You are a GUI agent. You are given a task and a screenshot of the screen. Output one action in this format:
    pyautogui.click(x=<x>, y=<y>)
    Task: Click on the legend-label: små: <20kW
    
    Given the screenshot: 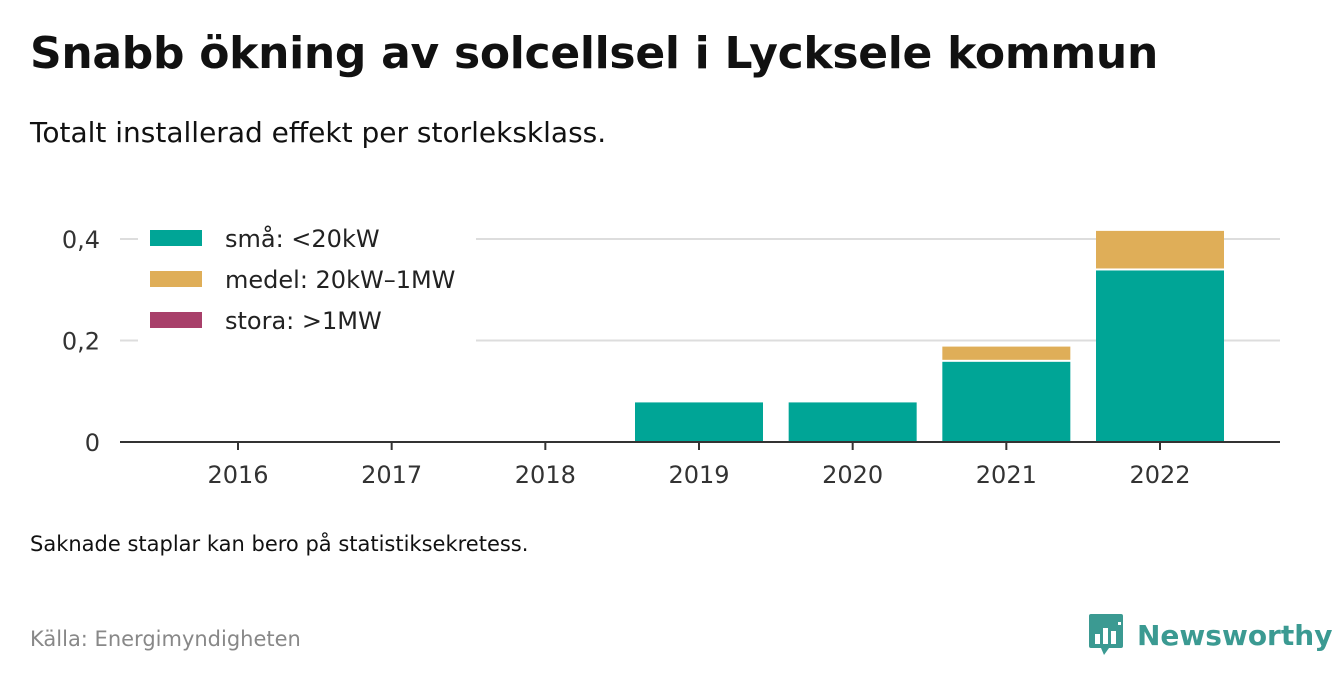 What is the action you would take?
    pyautogui.click(x=302, y=238)
    